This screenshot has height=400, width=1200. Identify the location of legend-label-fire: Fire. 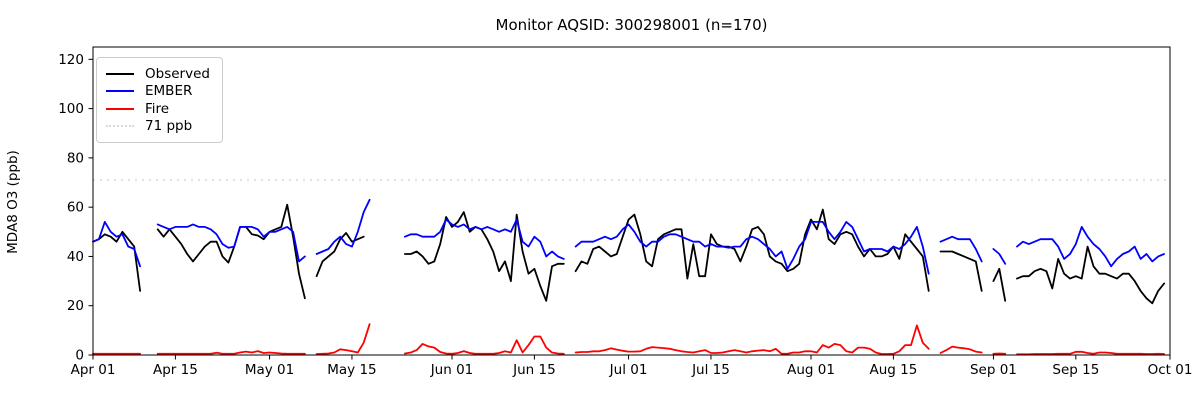
(157, 108).